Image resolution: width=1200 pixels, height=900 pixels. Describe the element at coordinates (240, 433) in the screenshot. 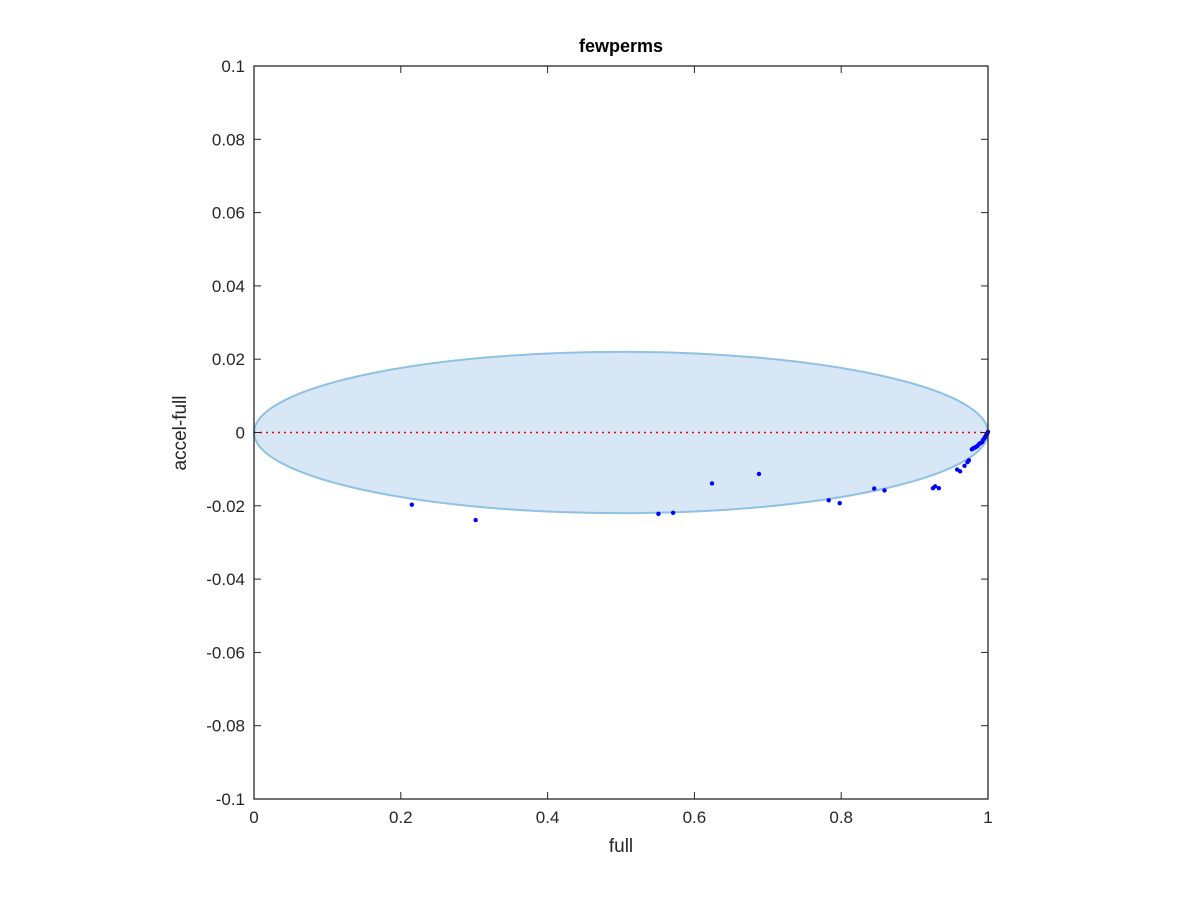

I see `y-tick-label: 0` at that location.